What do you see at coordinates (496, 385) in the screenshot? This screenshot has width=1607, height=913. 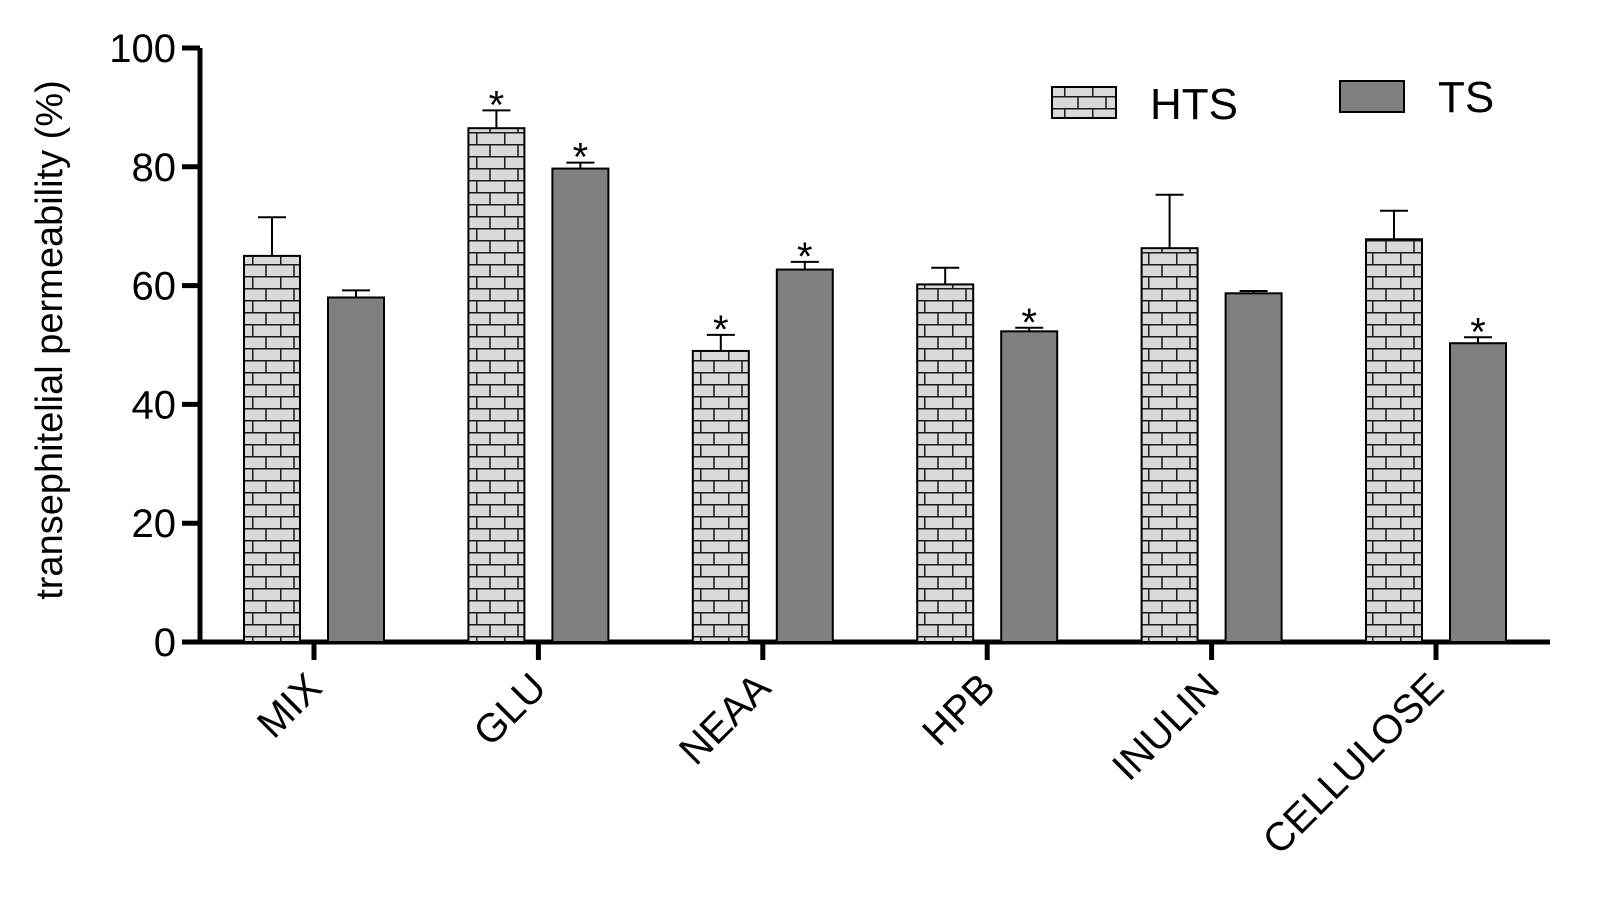 I see `bar-hts-glu` at bounding box center [496, 385].